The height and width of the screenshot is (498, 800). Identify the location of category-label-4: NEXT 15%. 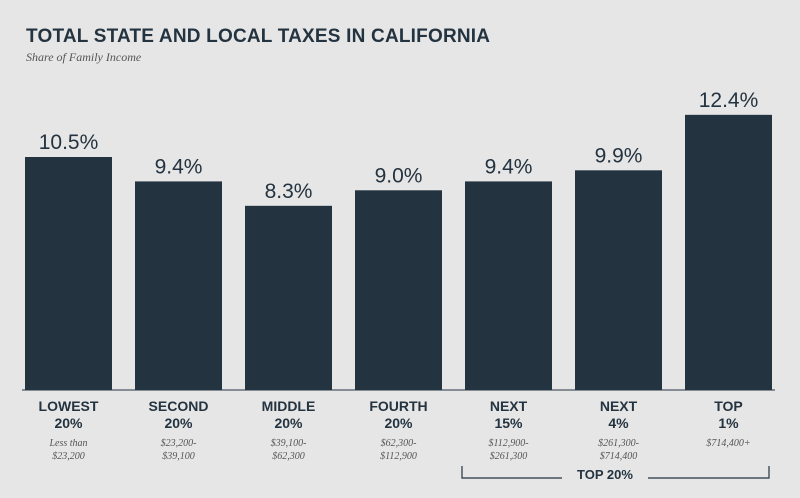
(508, 414).